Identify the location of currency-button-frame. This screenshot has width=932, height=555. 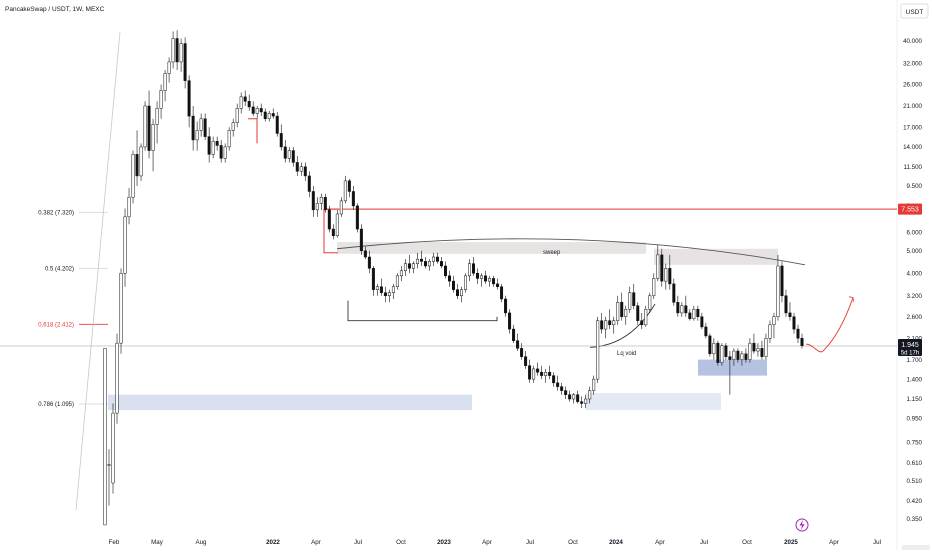
(914, 11).